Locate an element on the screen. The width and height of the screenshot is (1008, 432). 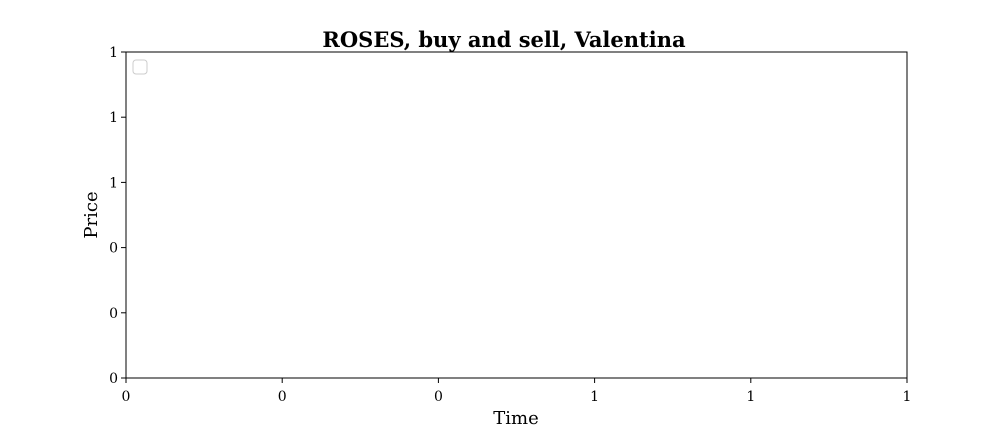
y-axis-ticks: 0 0 0 1 1 1 is located at coordinates (117, 216).